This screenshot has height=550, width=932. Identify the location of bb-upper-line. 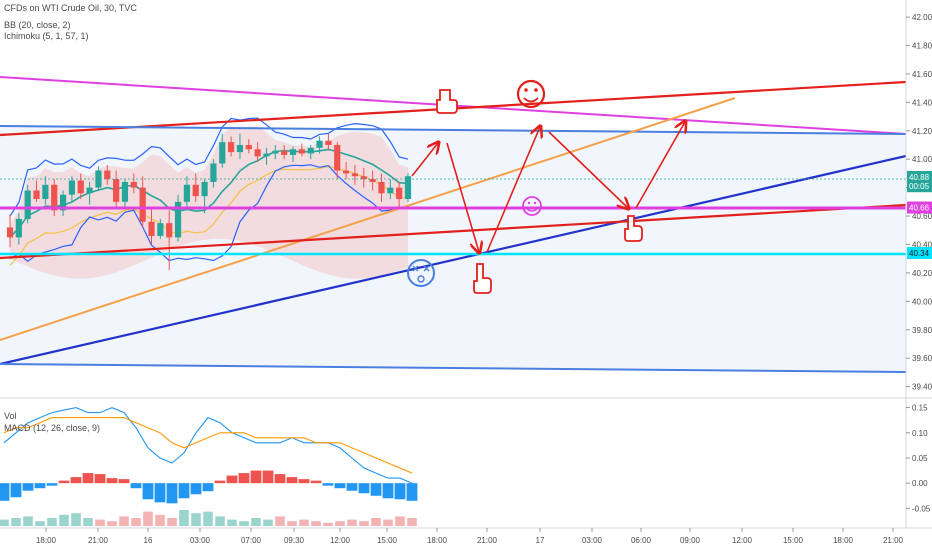
(209, 167).